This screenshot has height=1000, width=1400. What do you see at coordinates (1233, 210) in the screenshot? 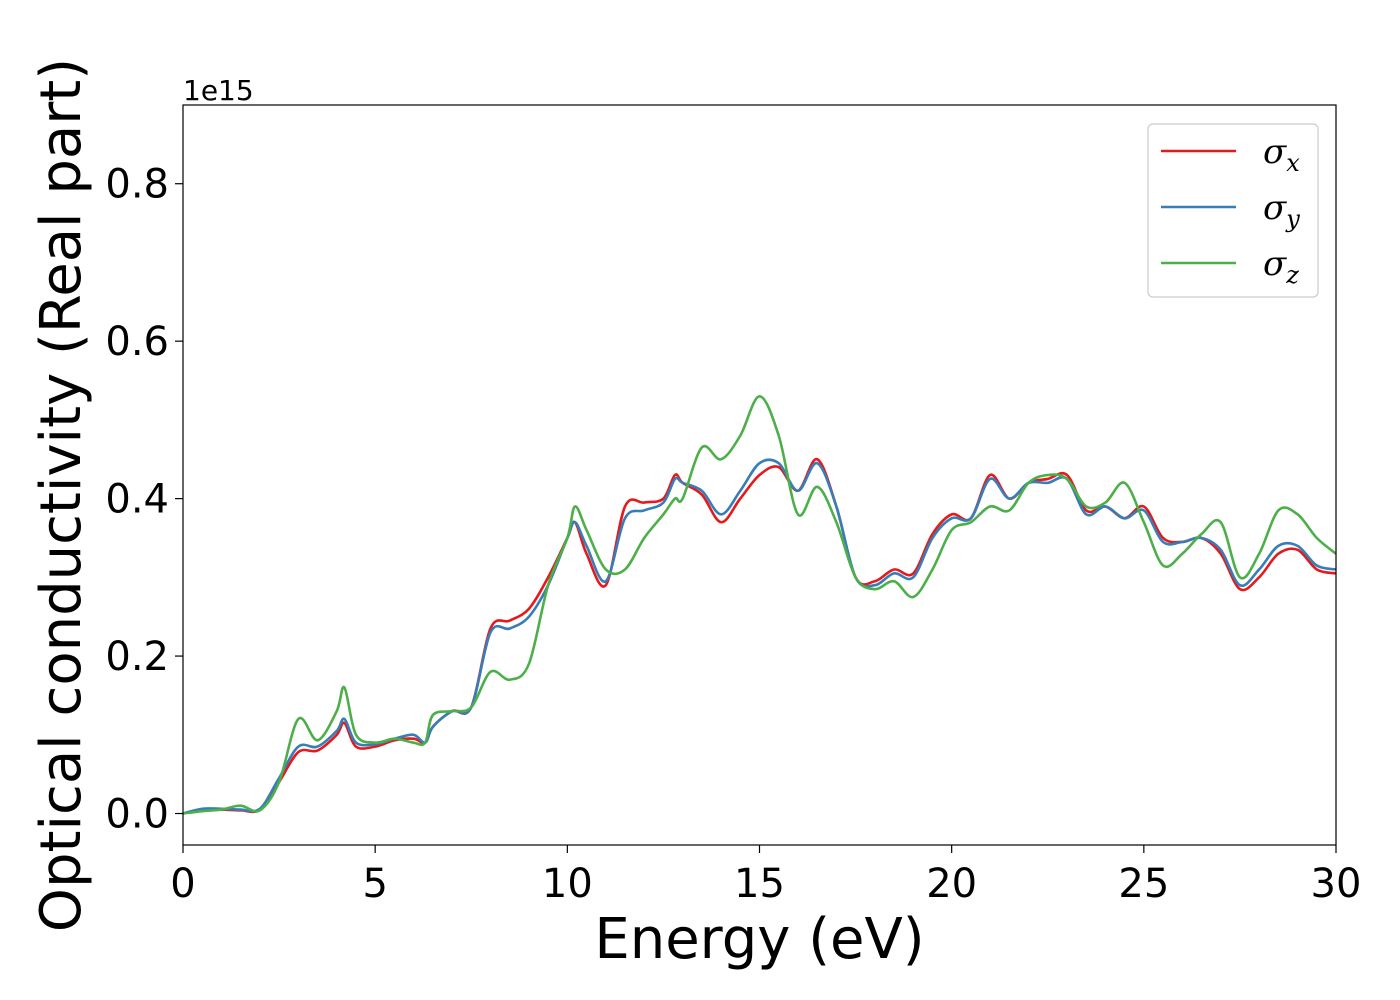
I see `legend-box` at bounding box center [1233, 210].